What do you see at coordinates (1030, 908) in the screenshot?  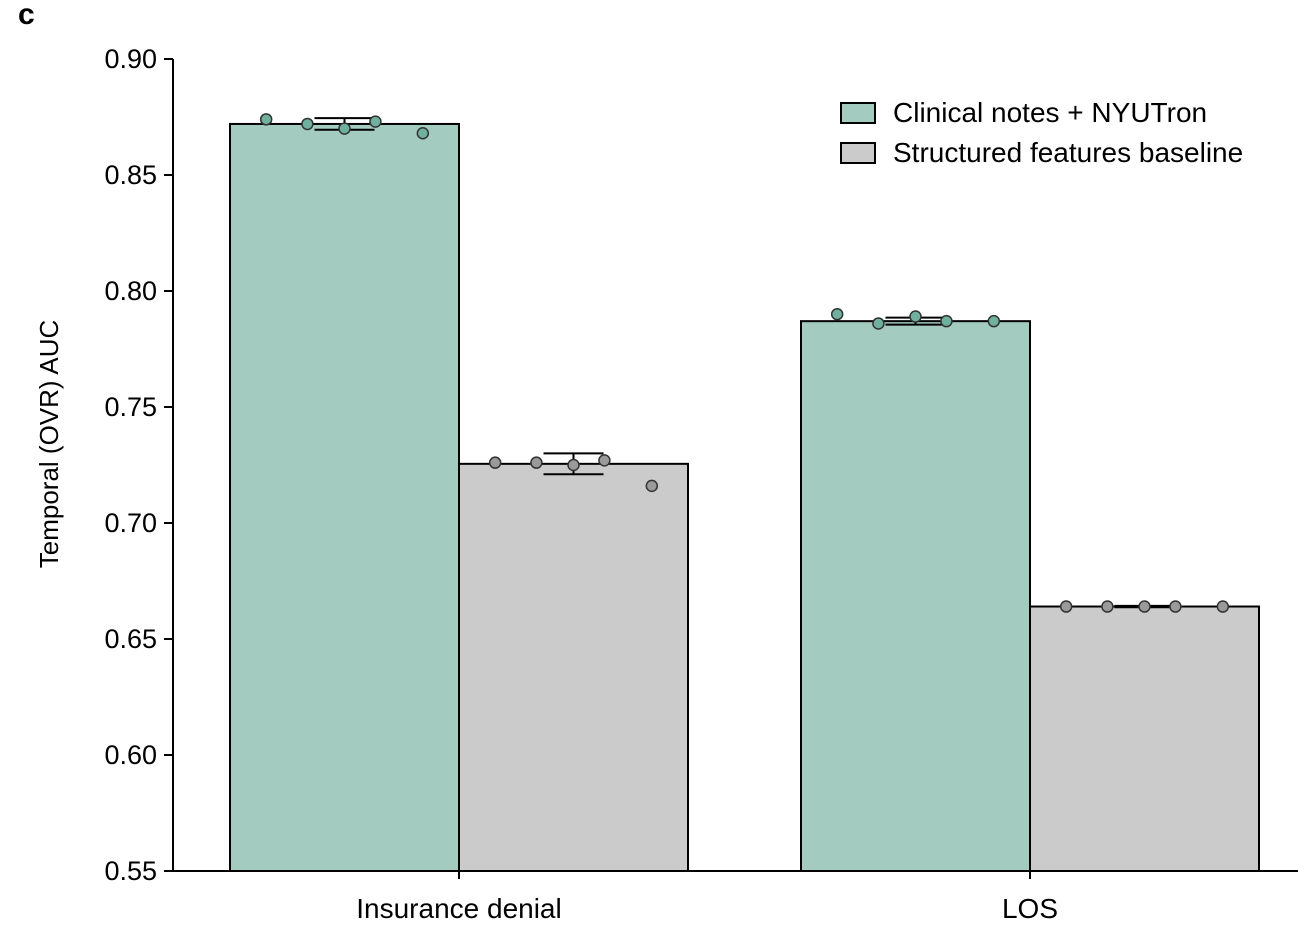 I see `category-label-1: LOS` at bounding box center [1030, 908].